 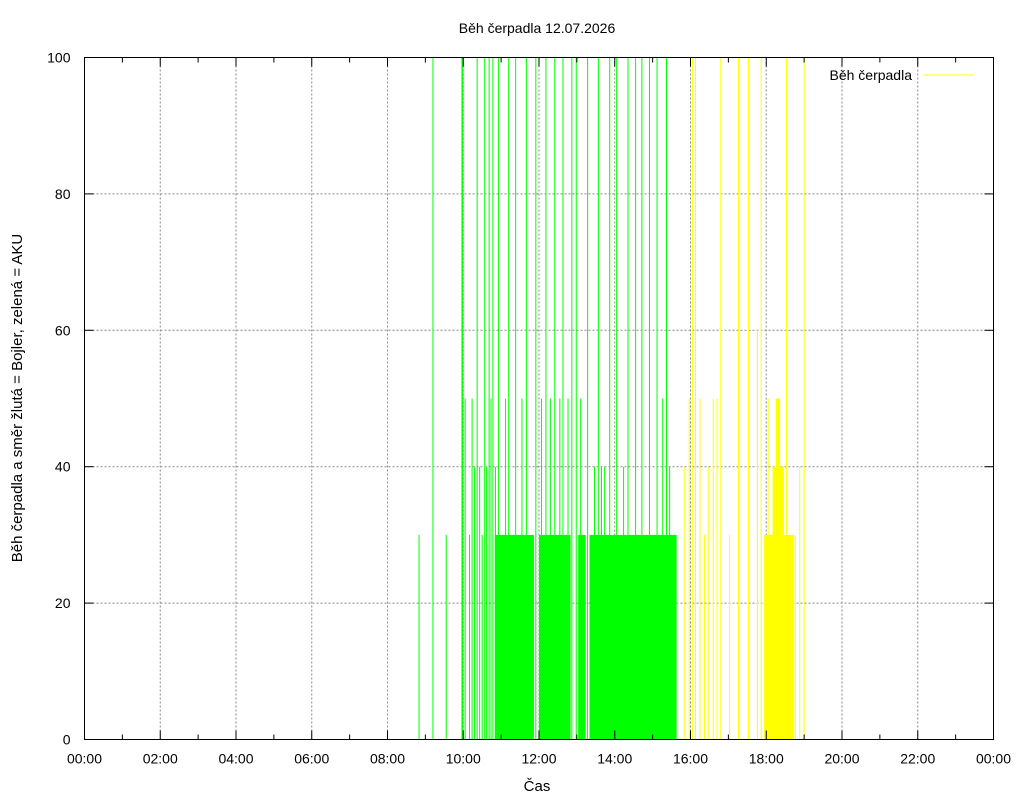 I want to click on x-axis-title: Čas, so click(x=537, y=786).